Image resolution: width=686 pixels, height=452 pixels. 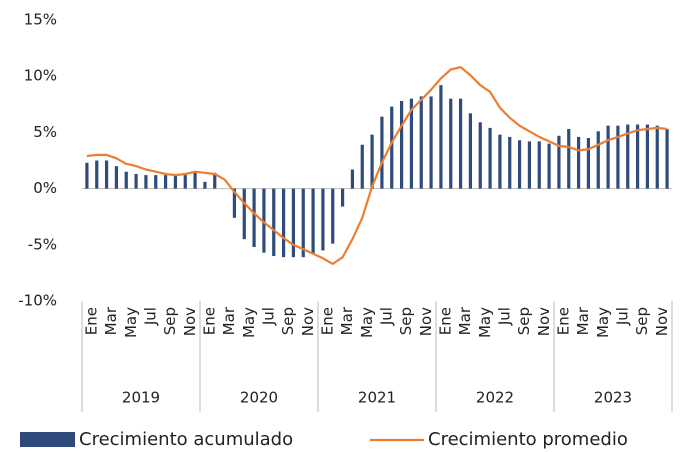 I want to click on y-tick-label: -5%, so click(x=42, y=244).